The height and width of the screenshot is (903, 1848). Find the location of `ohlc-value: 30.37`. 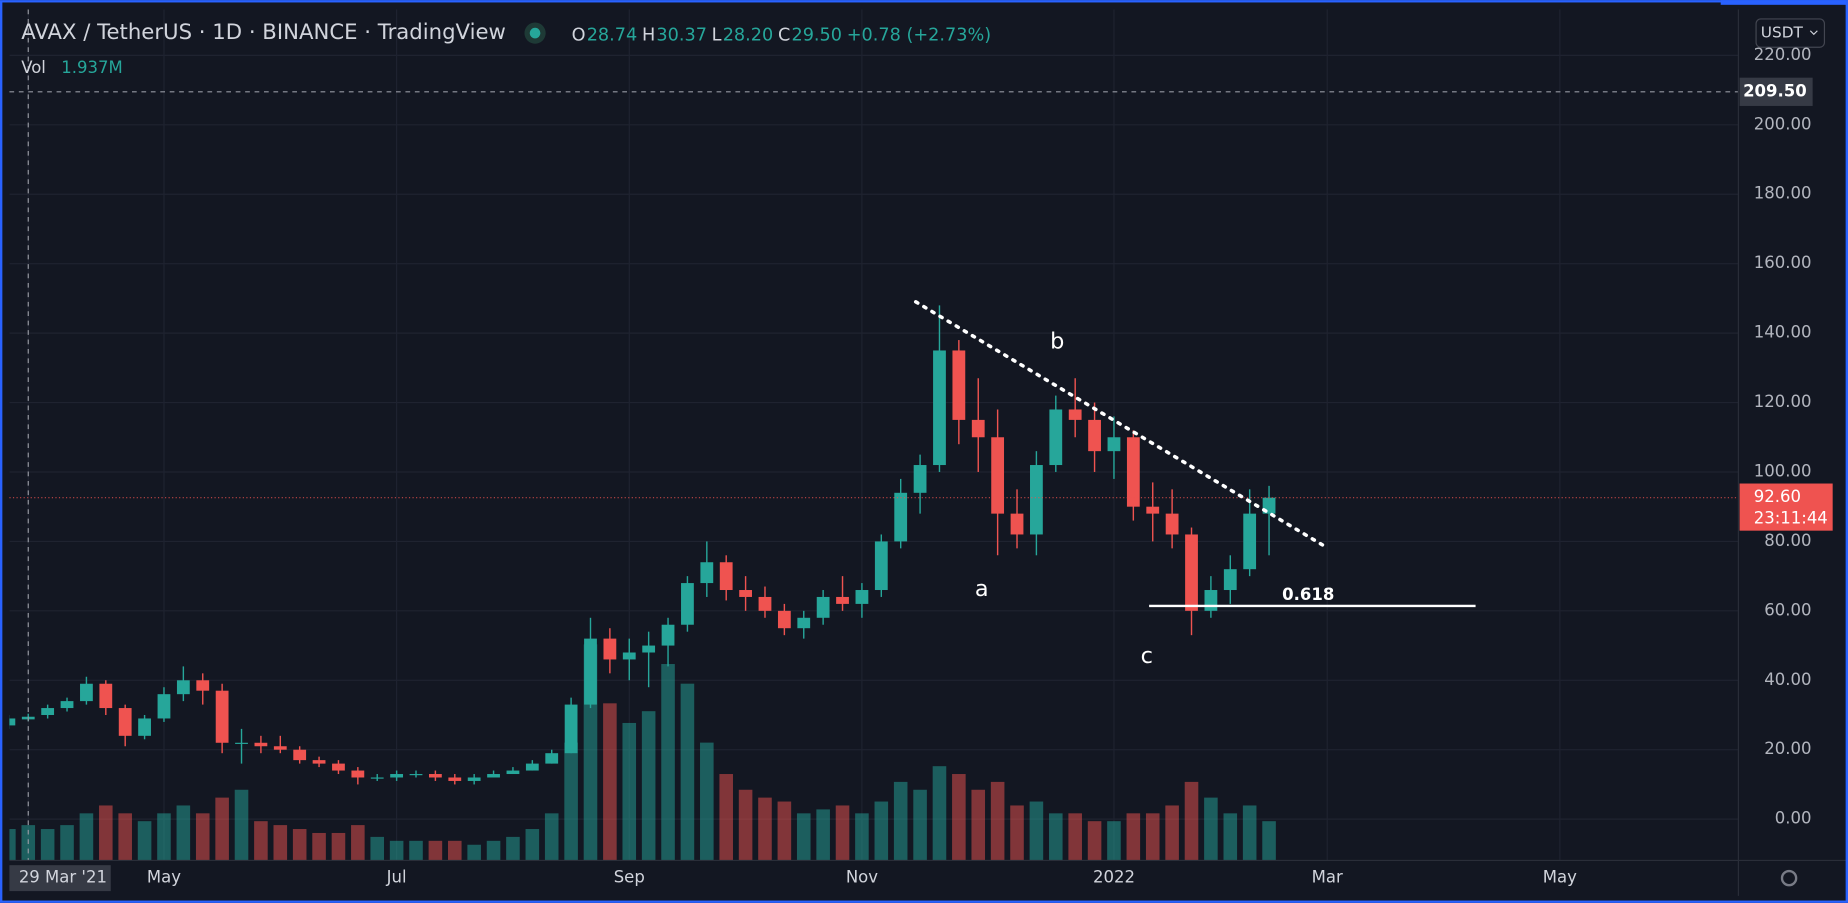

ohlc-value: 30.37 is located at coordinates (681, 35).